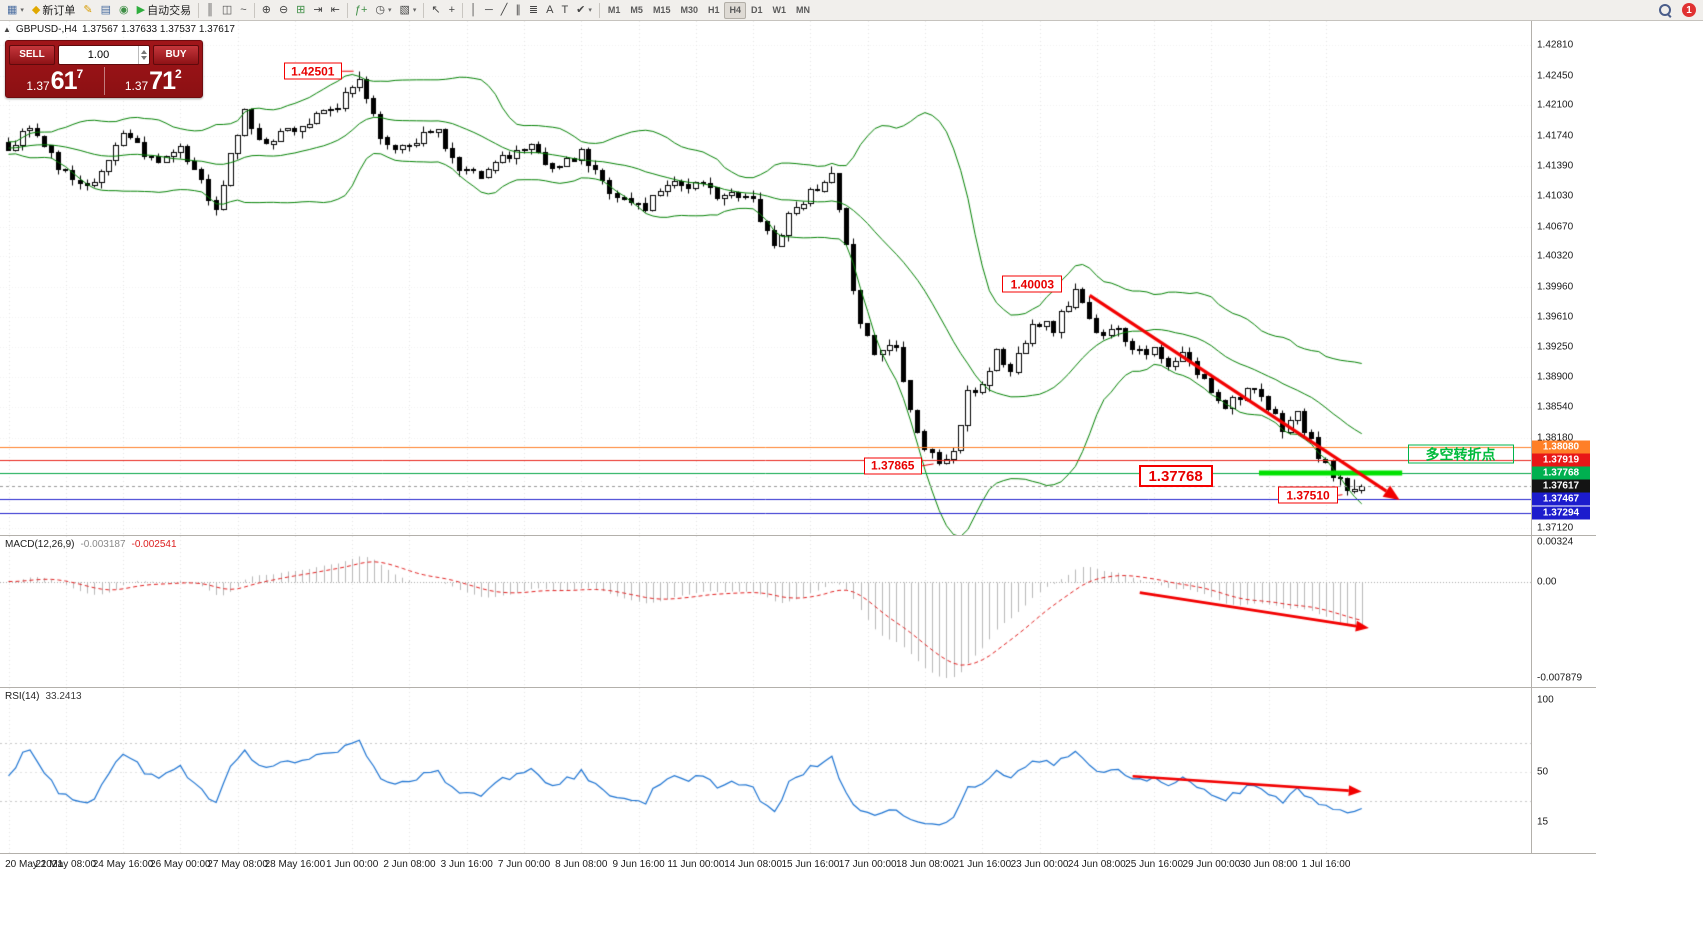 The image size is (1703, 943). I want to click on tile-windows-button: ⊞, so click(300, 10).